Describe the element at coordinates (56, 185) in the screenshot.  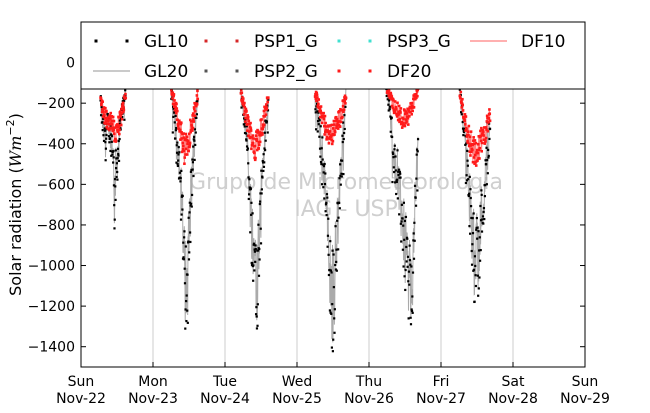
I see `y-tick-label: −600` at that location.